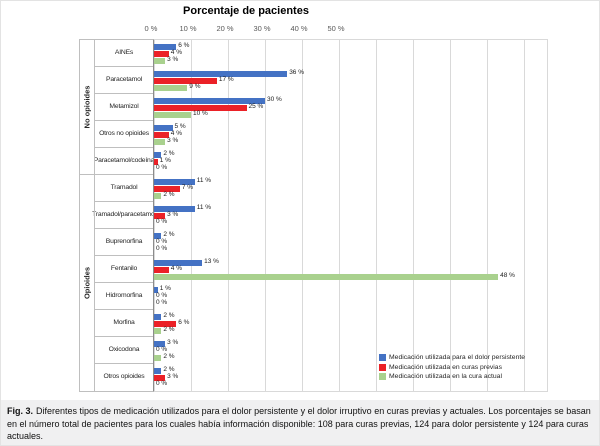 This screenshot has width=600, height=446. What do you see at coordinates (184, 323) in the screenshot?
I see `bar-value-label: 6 %` at bounding box center [184, 323].